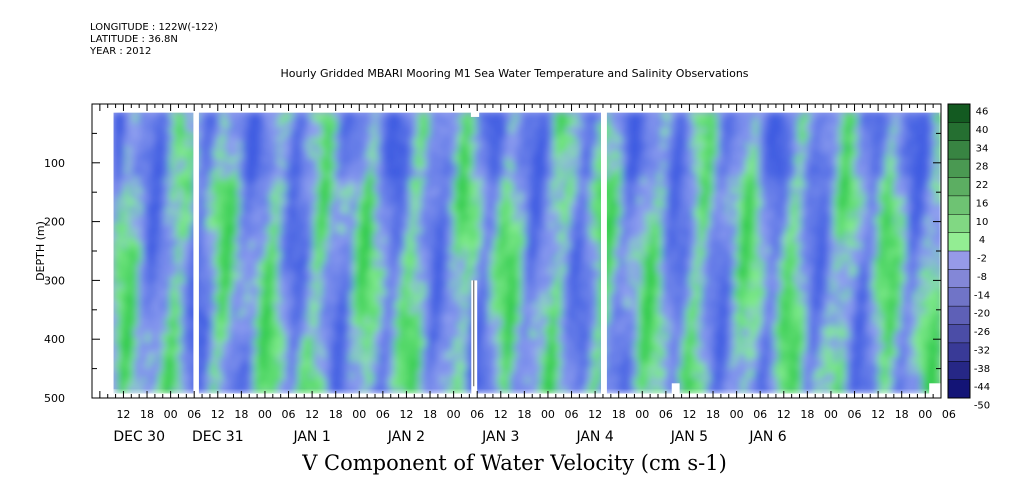 Image resolution: width=1009 pixels, height=504 pixels. Describe the element at coordinates (982, 203) in the screenshot. I see `colorbar-label: 16` at that location.